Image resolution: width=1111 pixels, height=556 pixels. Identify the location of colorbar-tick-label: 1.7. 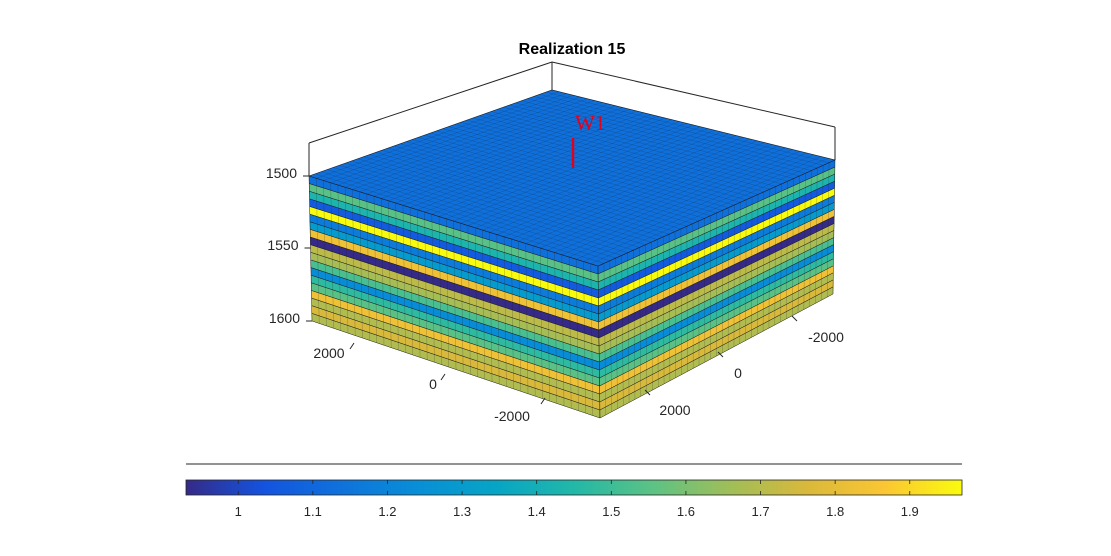
(760, 511).